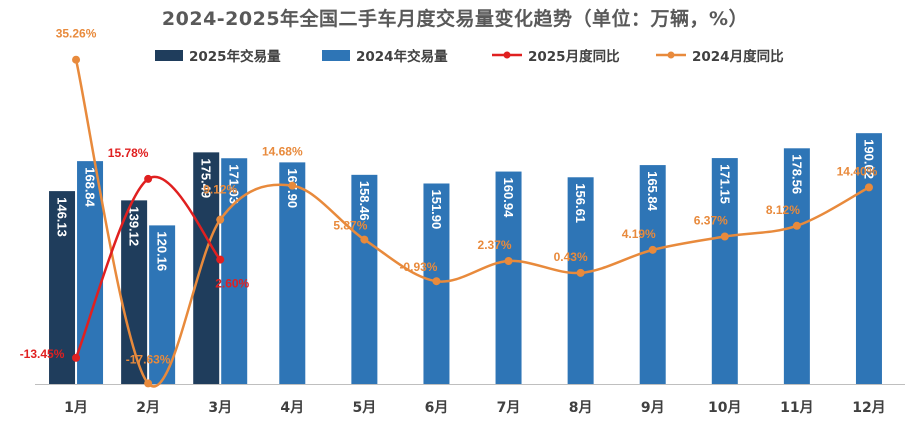  I want to click on bar-2024-value-label: 151.90, so click(436, 209).